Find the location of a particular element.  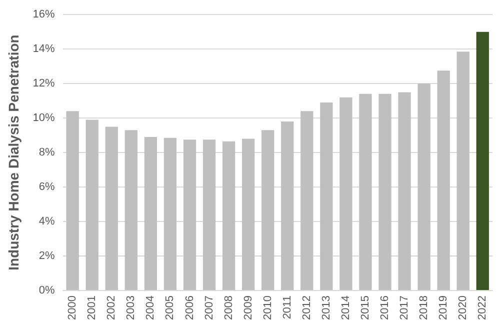

y-axis-title: Industry Home Dialysis Penetration is located at coordinates (13, 152).